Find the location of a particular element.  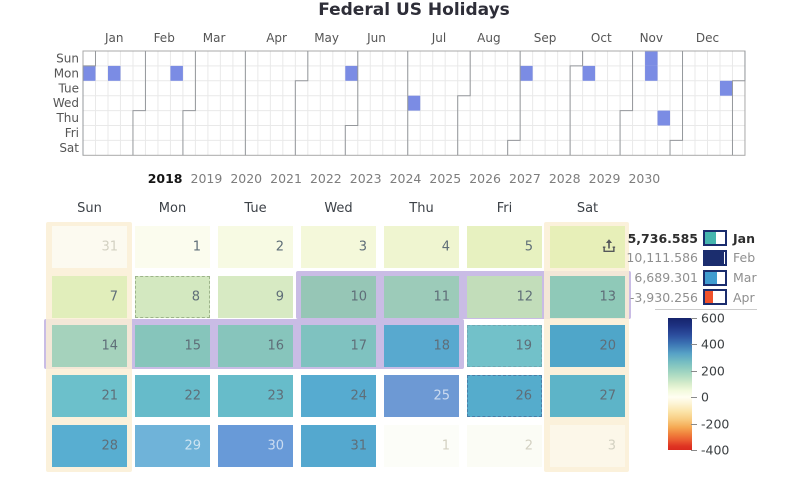

calendar-cell-7: 7 is located at coordinates (89, 296).